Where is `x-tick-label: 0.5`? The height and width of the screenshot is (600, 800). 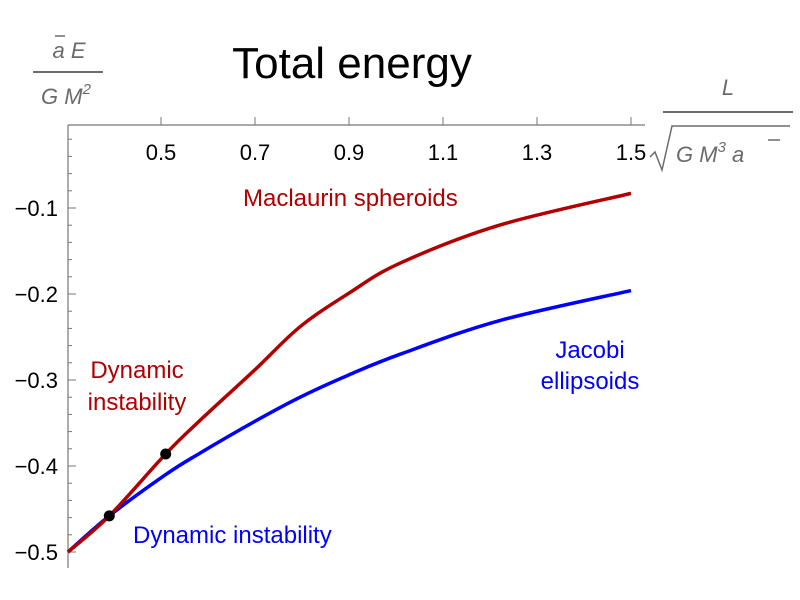 x-tick-label: 0.5 is located at coordinates (161, 152).